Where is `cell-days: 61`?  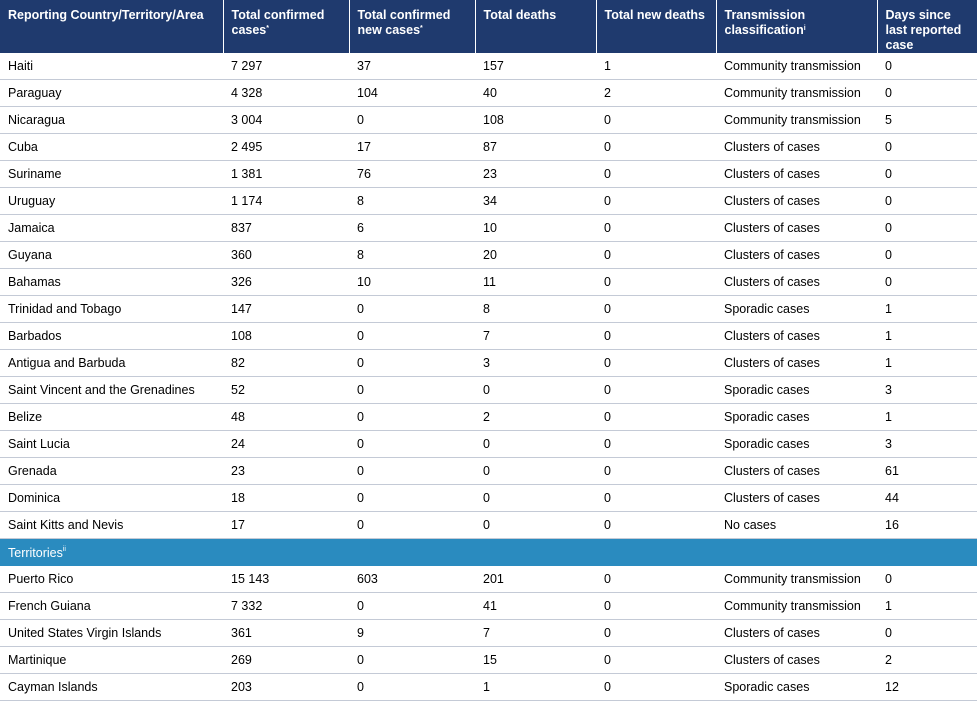
cell-days: 61 is located at coordinates (927, 471).